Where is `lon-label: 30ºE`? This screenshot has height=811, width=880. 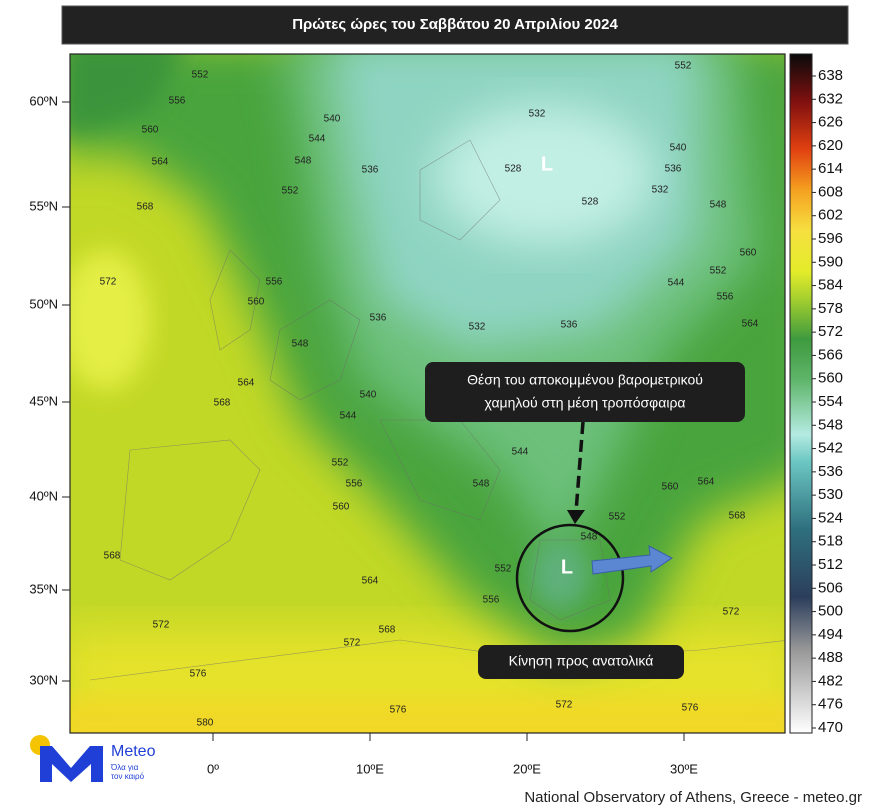 lon-label: 30ºE is located at coordinates (684, 768).